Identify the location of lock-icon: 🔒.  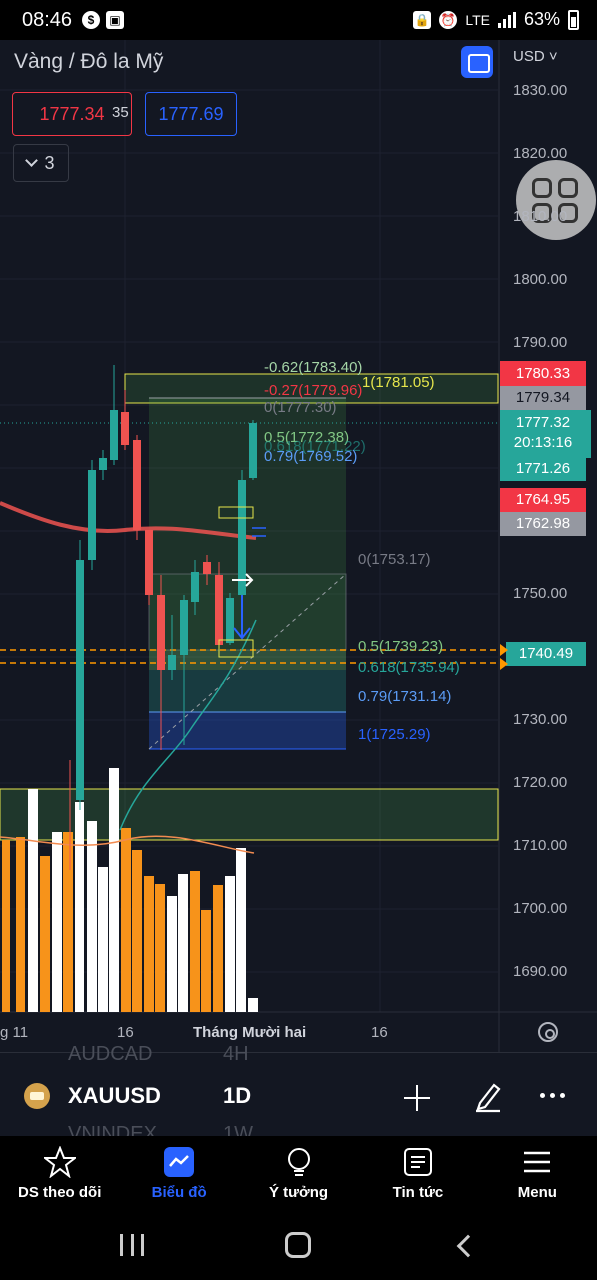
(422, 19).